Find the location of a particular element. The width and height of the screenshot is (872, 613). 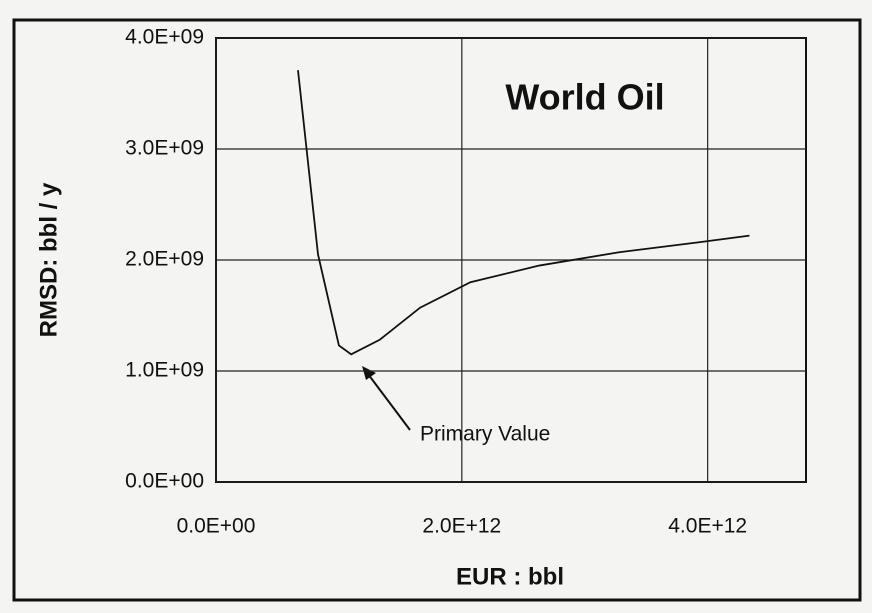

arrow-head is located at coordinates (369, 373).